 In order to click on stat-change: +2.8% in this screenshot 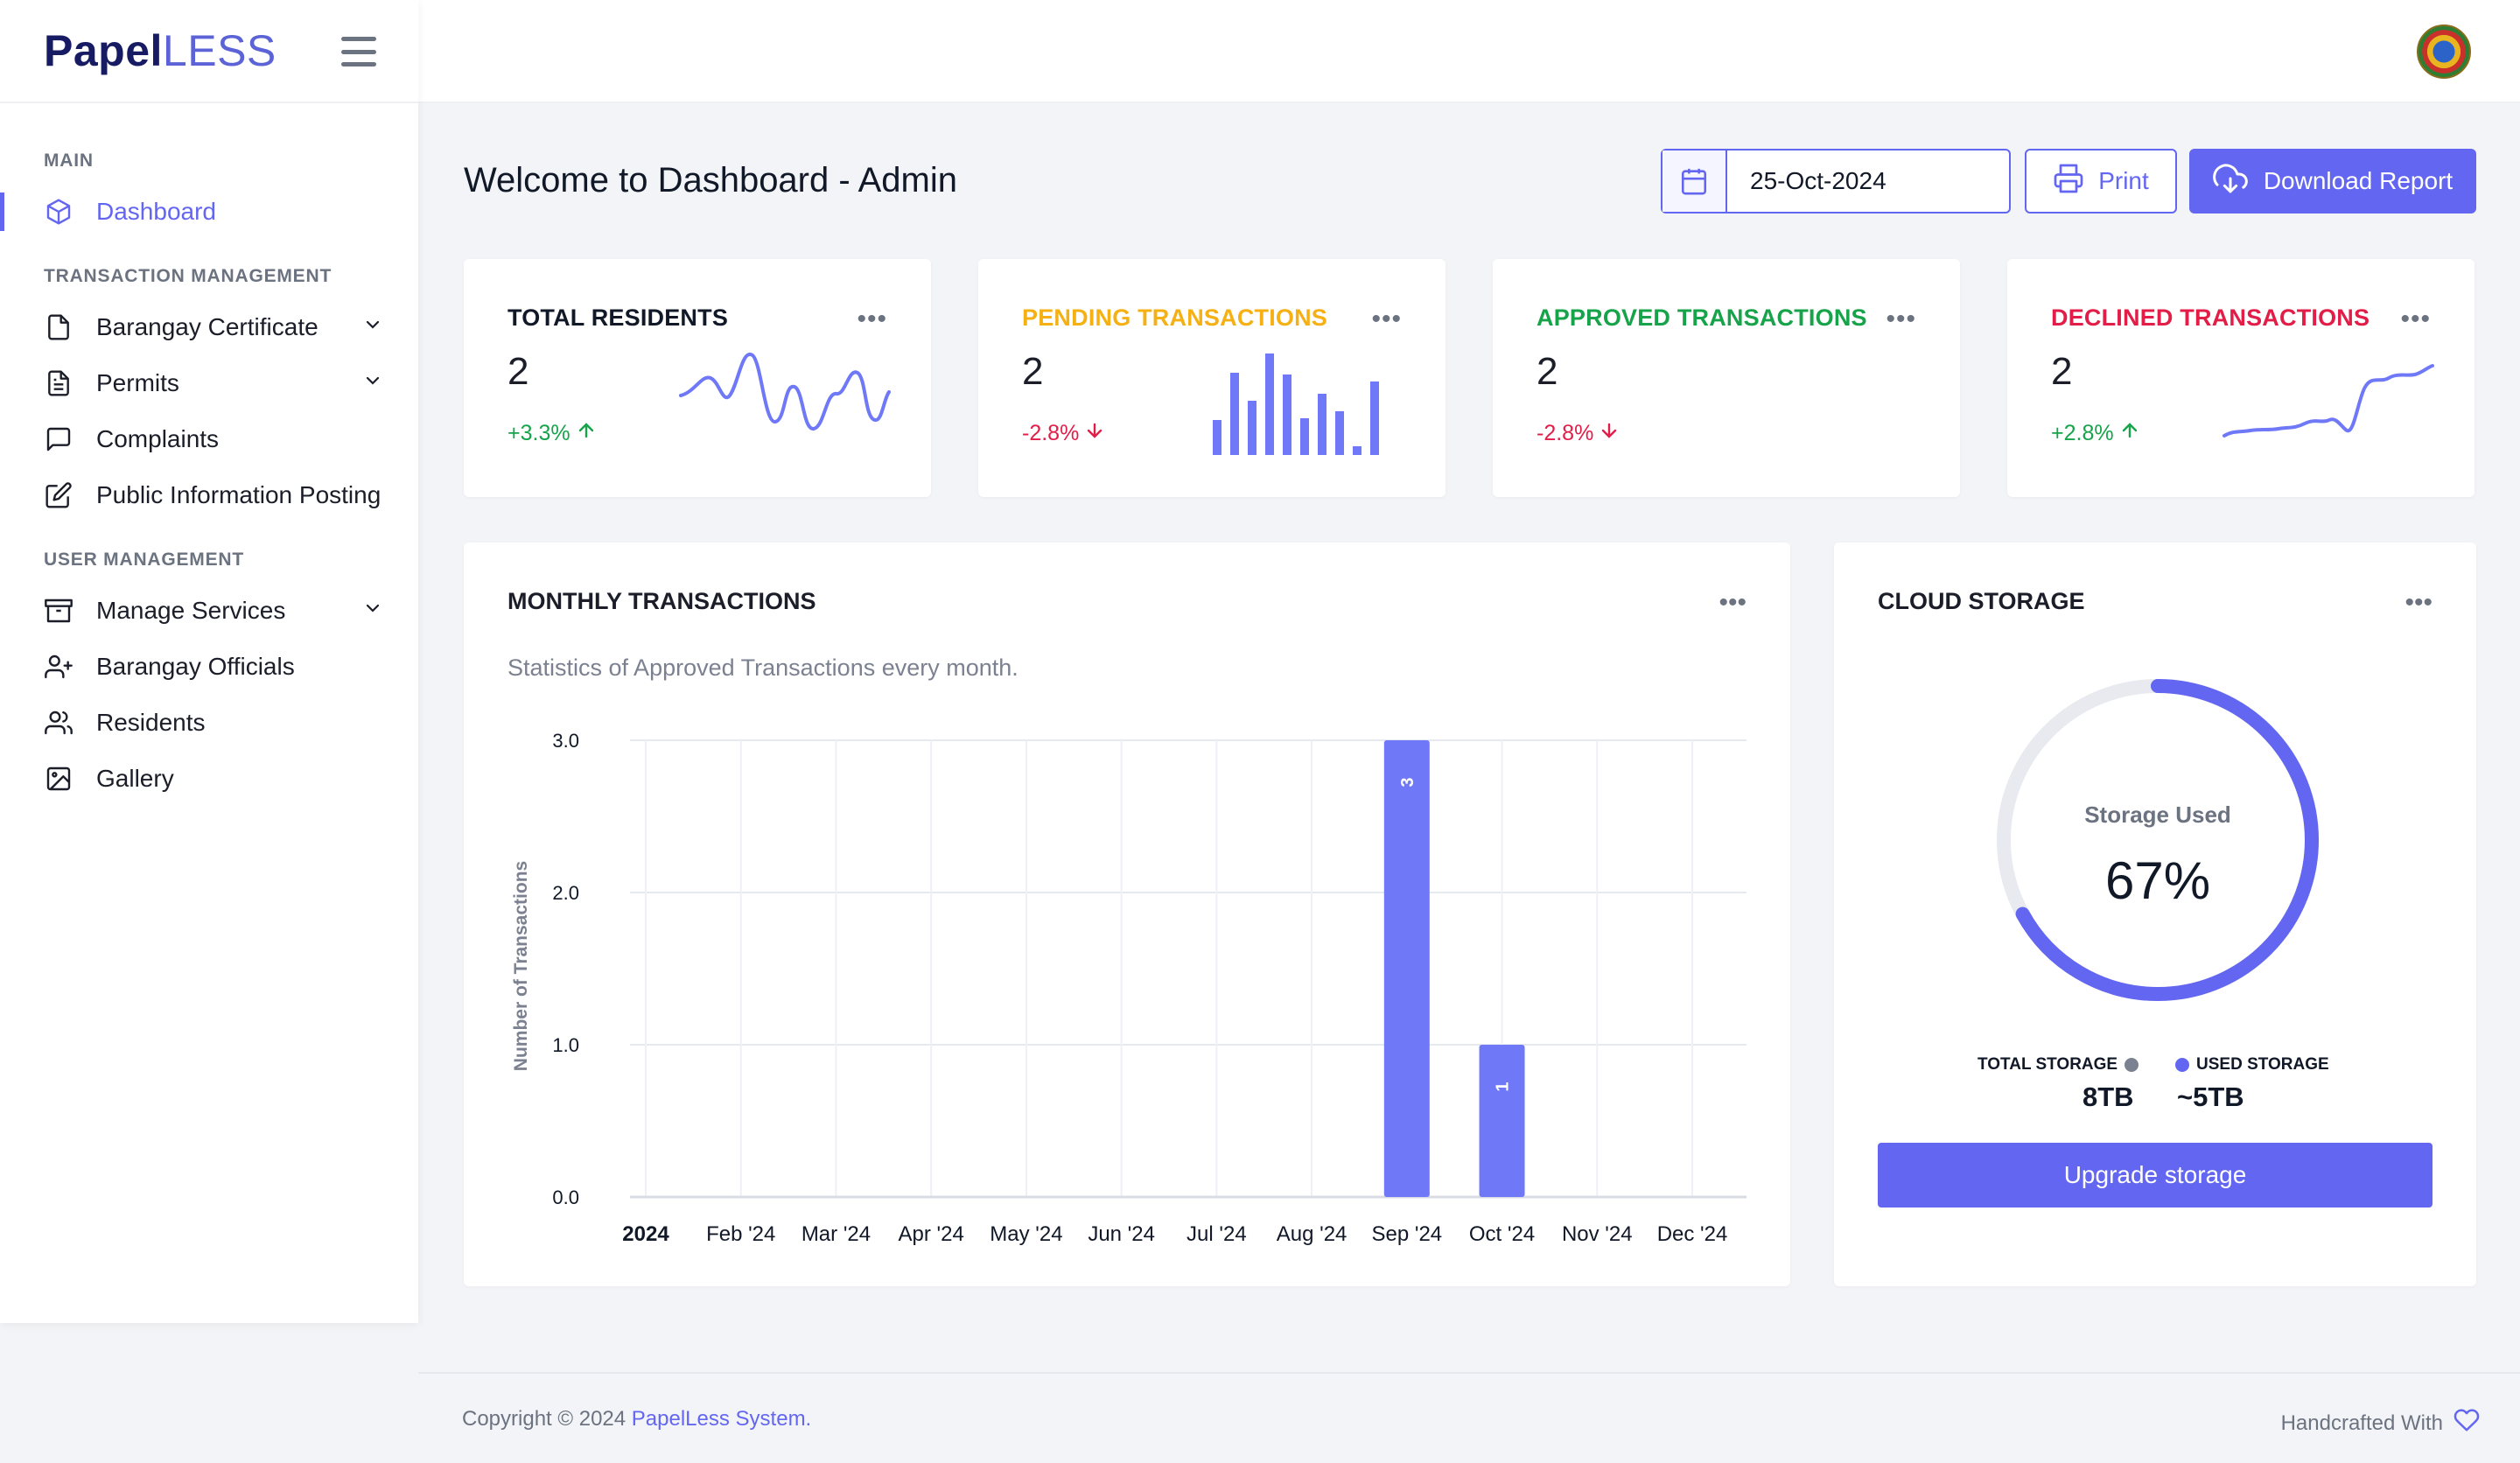, I will do `click(2095, 433)`.